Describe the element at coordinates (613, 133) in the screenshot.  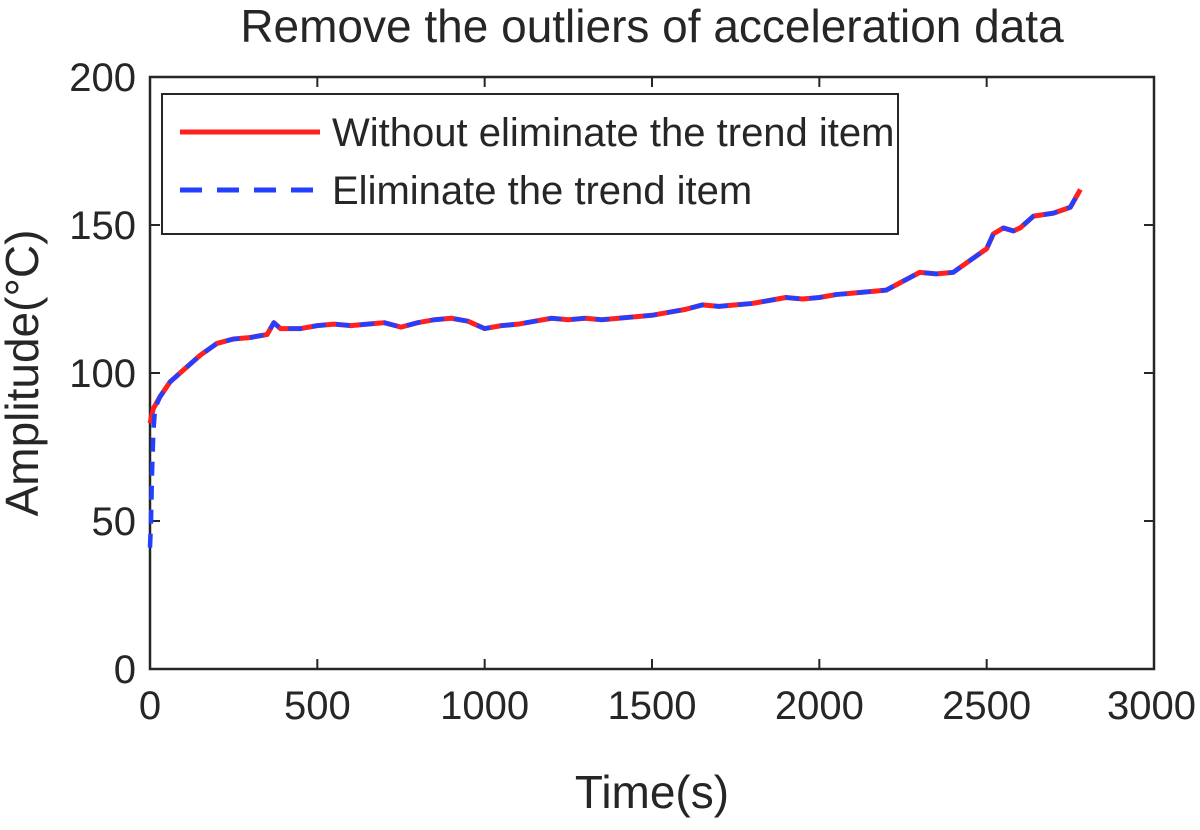
I see `legend-label-without-trend: Without eliminate the trend item` at that location.